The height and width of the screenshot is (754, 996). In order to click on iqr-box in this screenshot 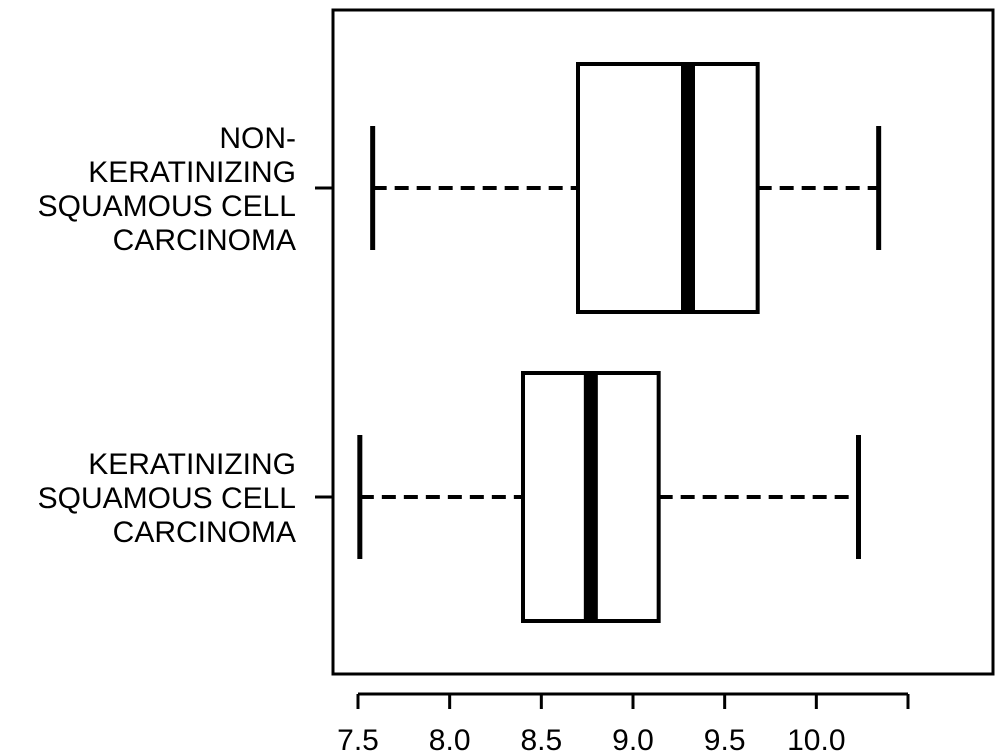, I will do `click(668, 188)`.